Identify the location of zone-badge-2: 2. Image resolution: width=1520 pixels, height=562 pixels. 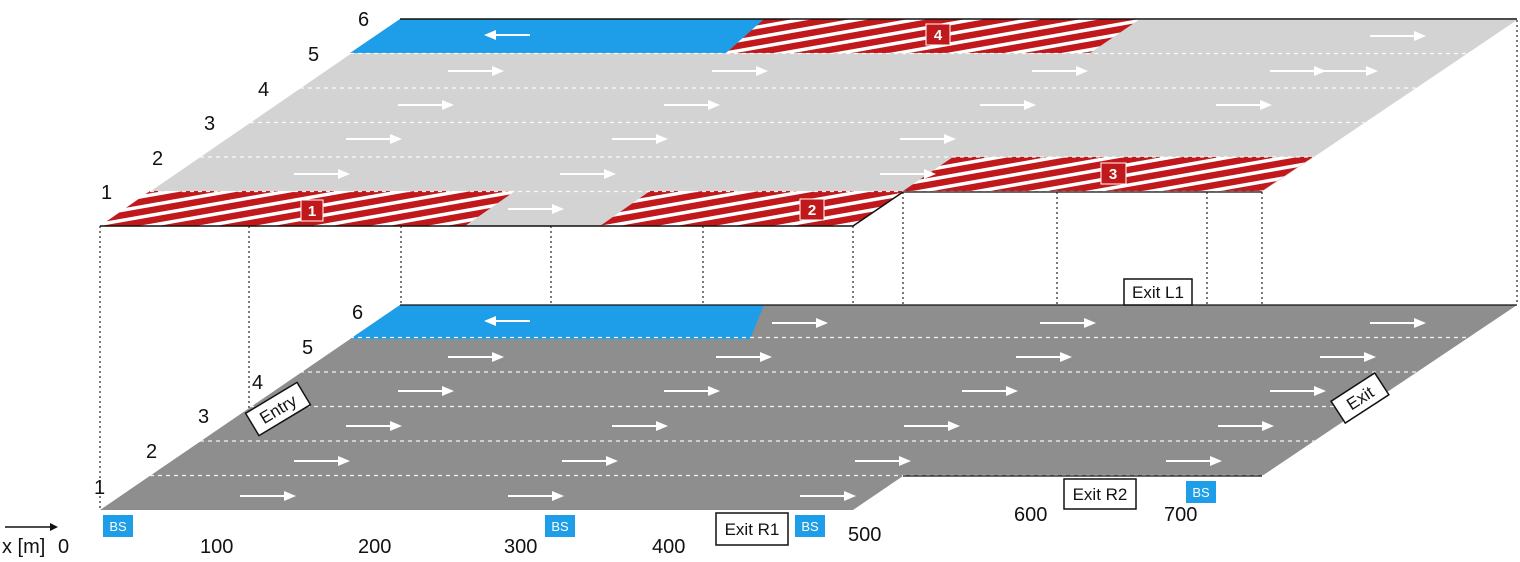
(812, 209).